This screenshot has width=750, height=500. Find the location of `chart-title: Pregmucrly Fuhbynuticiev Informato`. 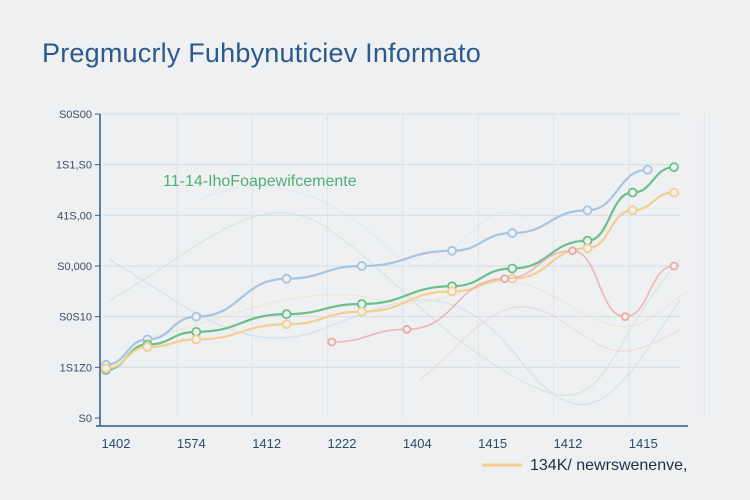

chart-title: Pregmucrly Fuhbynuticiev Informato is located at coordinates (261, 53).